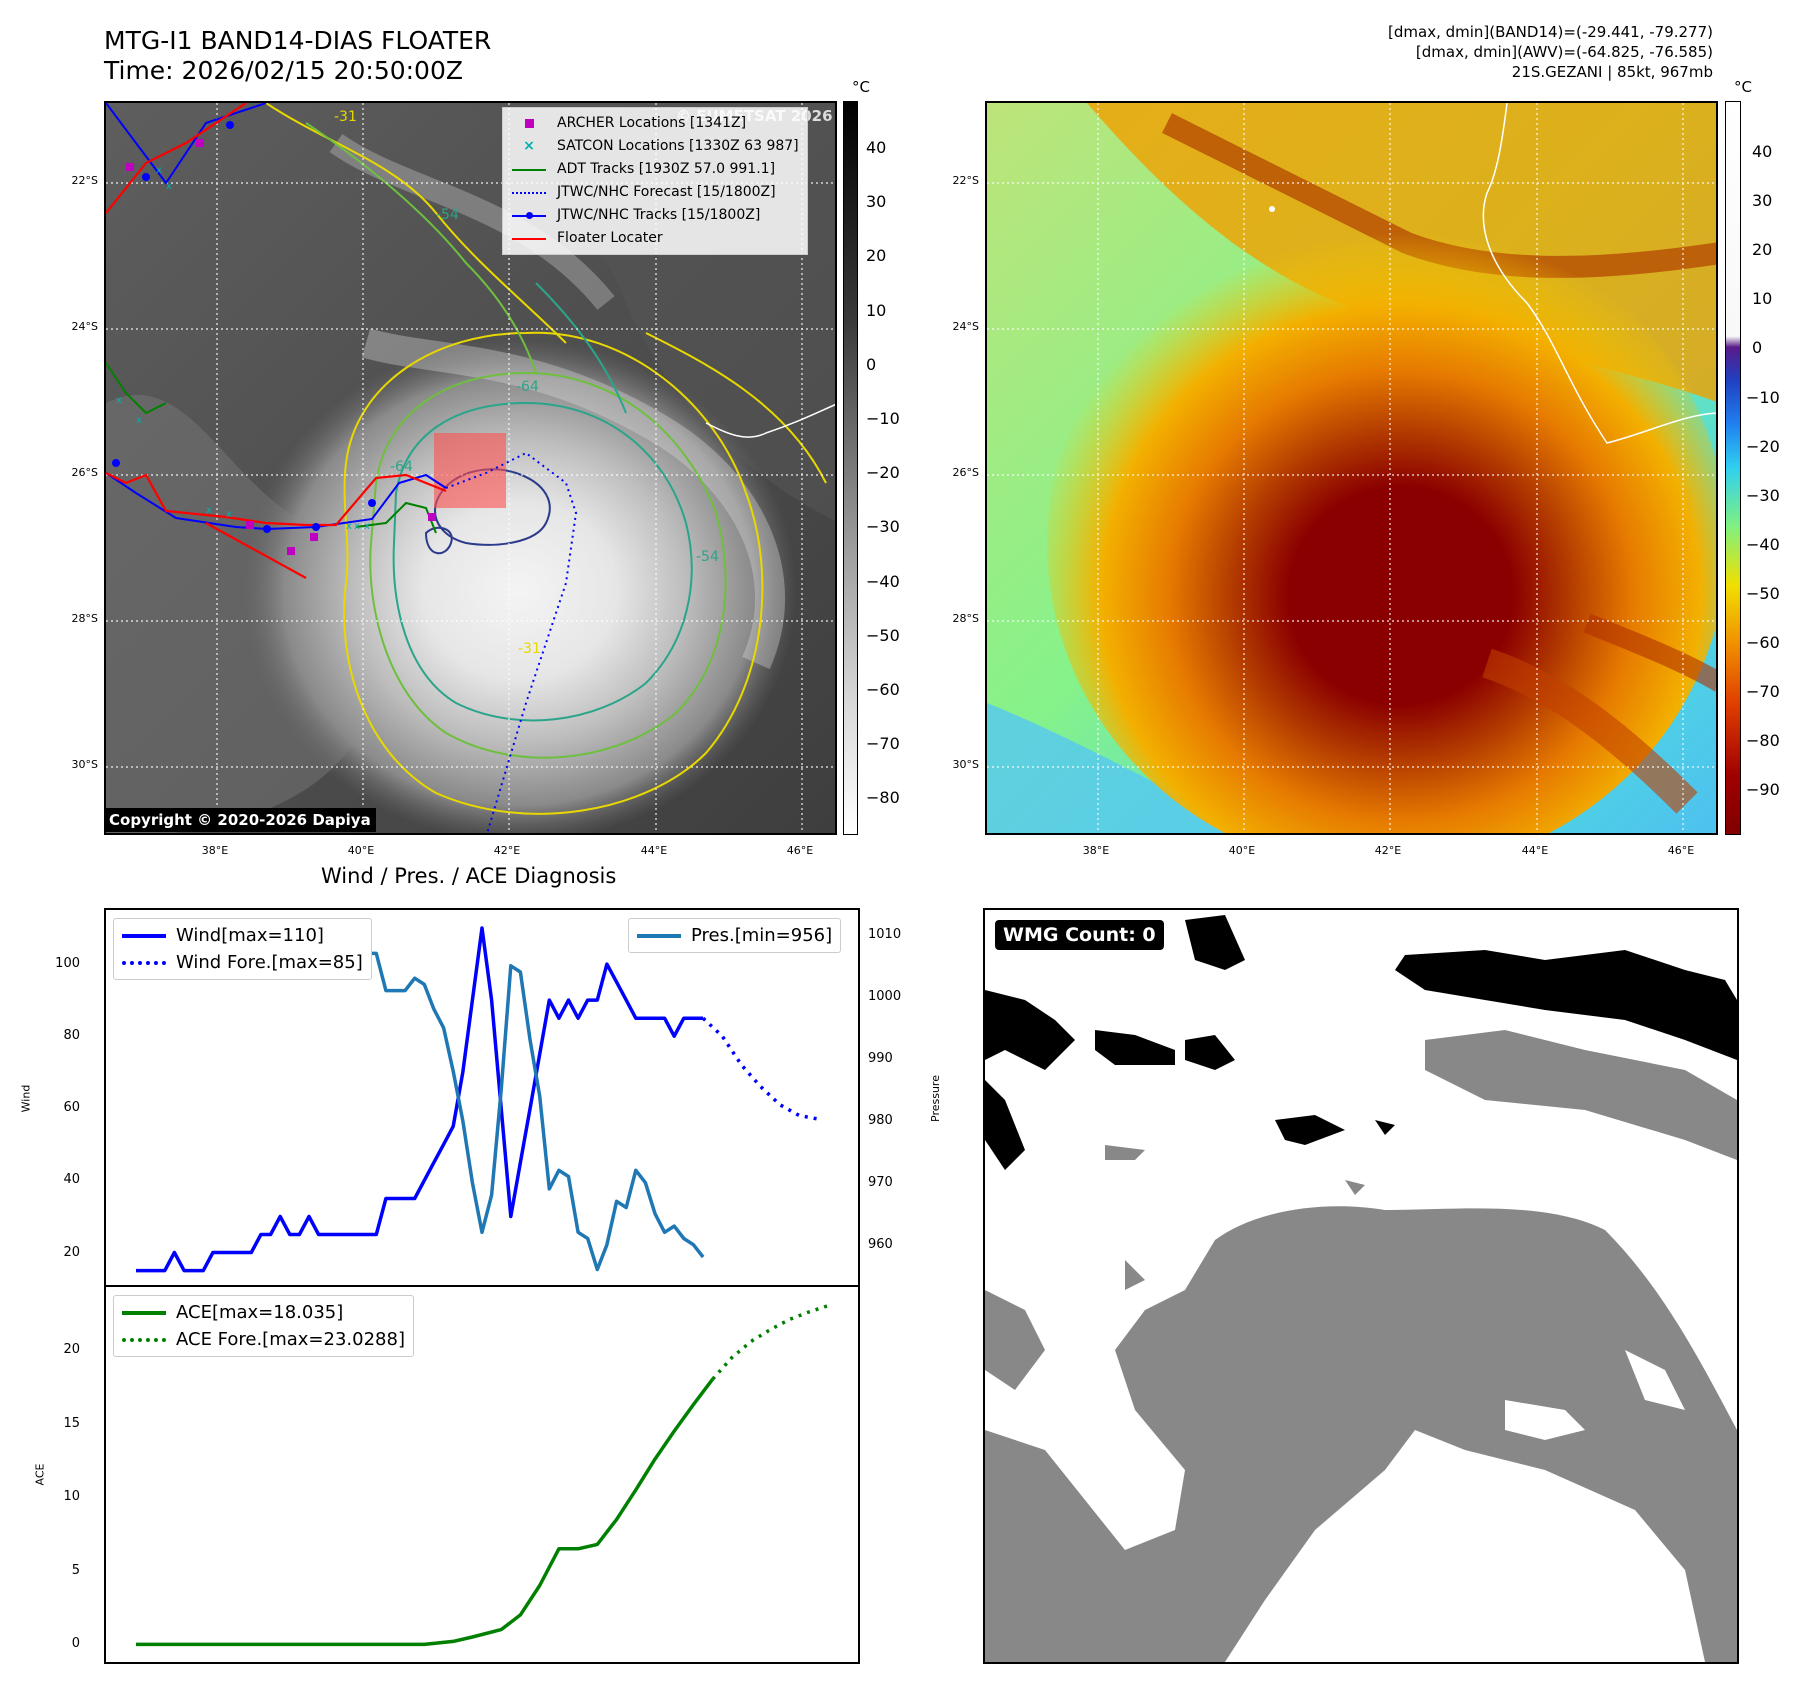 The height and width of the screenshot is (1690, 1797). I want to click on legend-wind: Wind[max=110], so click(242, 935).